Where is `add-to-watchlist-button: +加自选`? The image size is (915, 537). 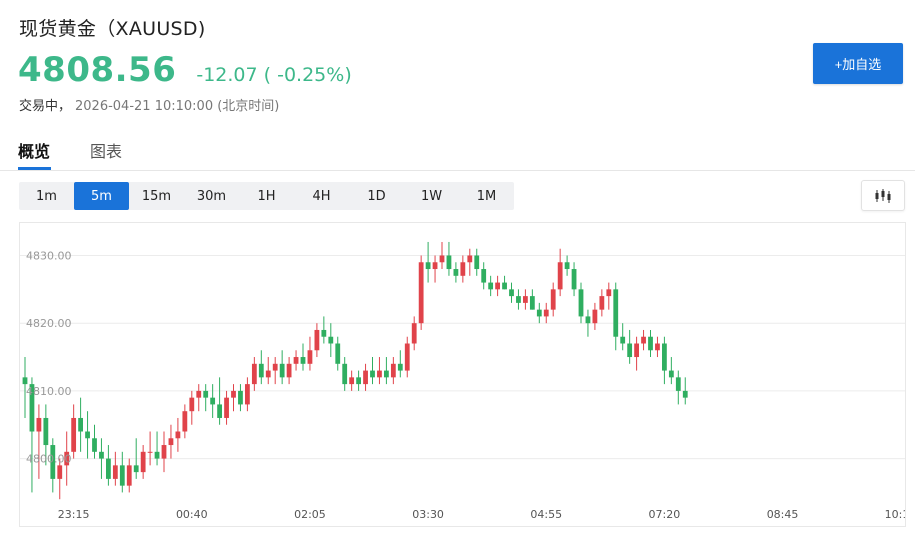
add-to-watchlist-button: +加自选 is located at coordinates (858, 63).